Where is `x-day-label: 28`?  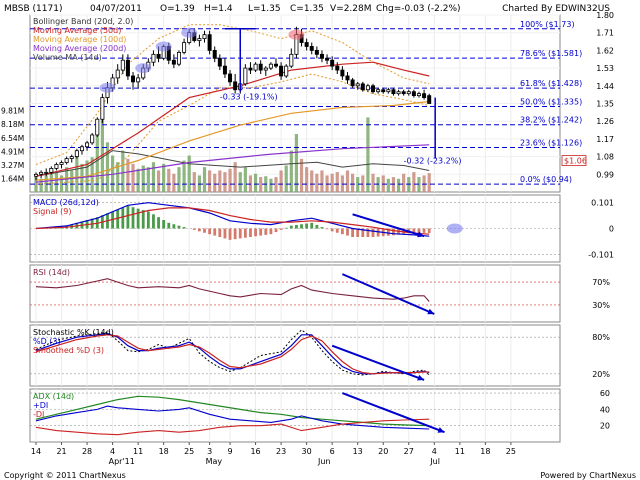
x-day-label: 28 is located at coordinates (87, 451).